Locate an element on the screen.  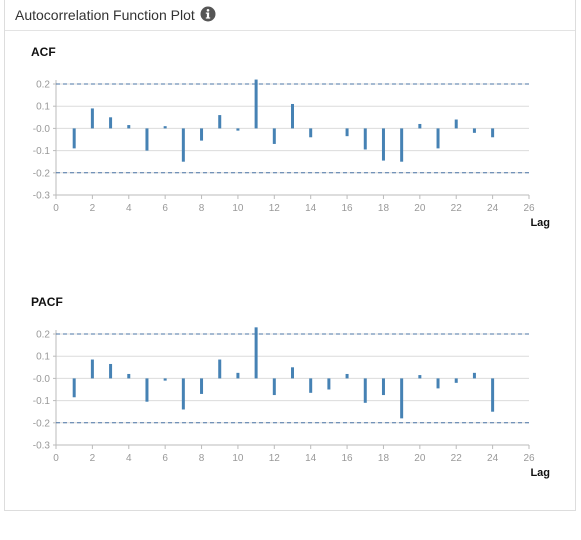
acf-x-tick-label: 22 is located at coordinates (457, 208).